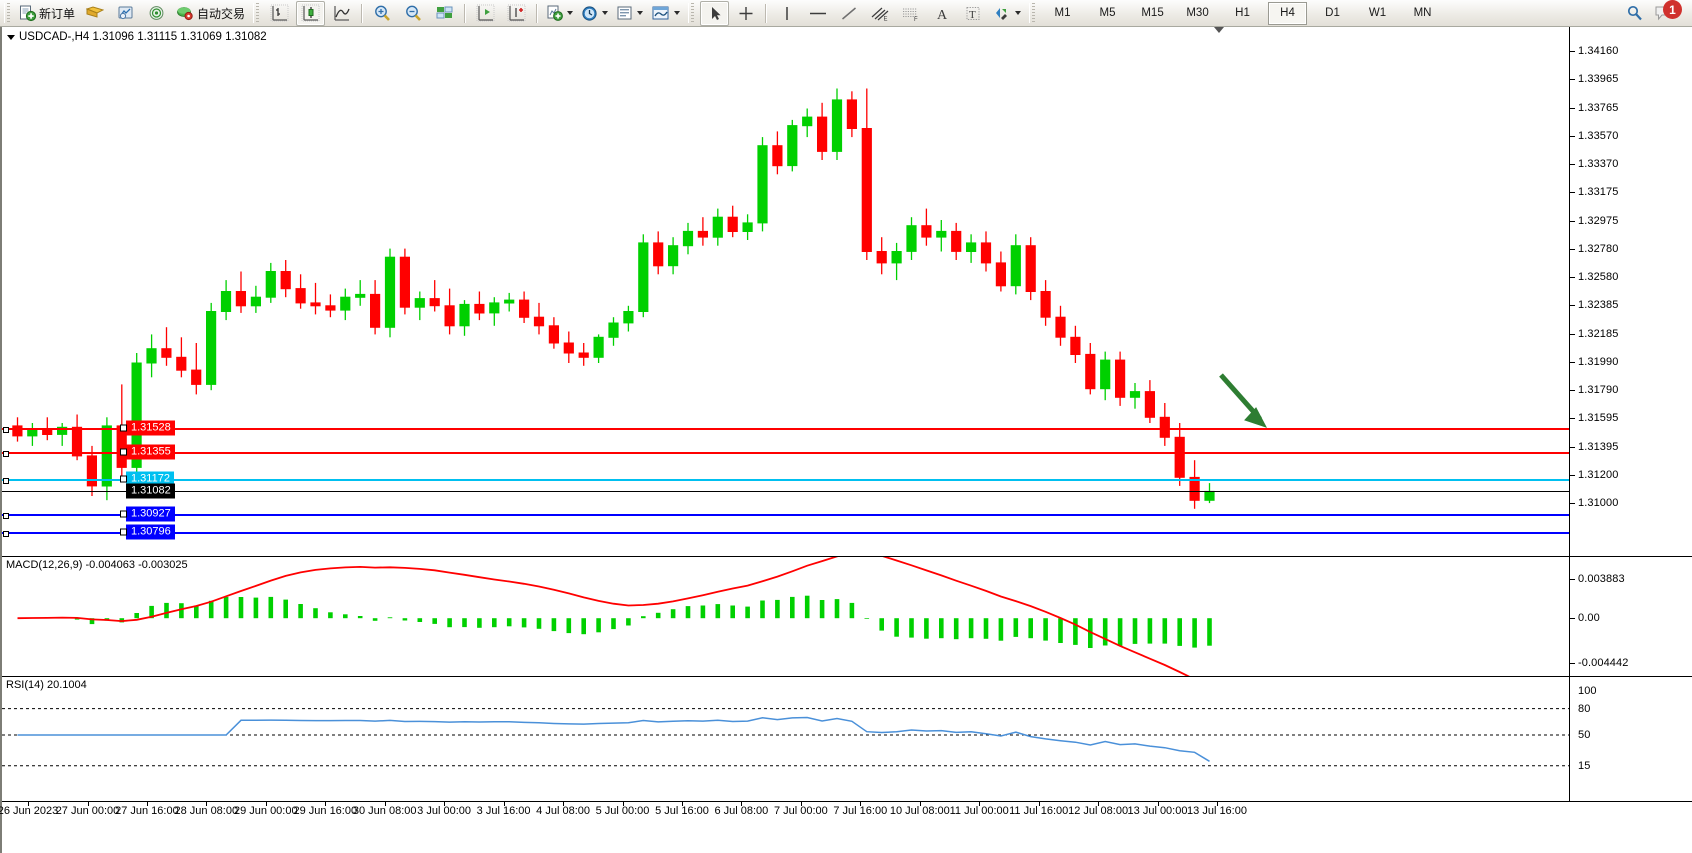 The height and width of the screenshot is (853, 1692). Describe the element at coordinates (1584, 735) in the screenshot. I see `rsi-tick-label: 50` at that location.